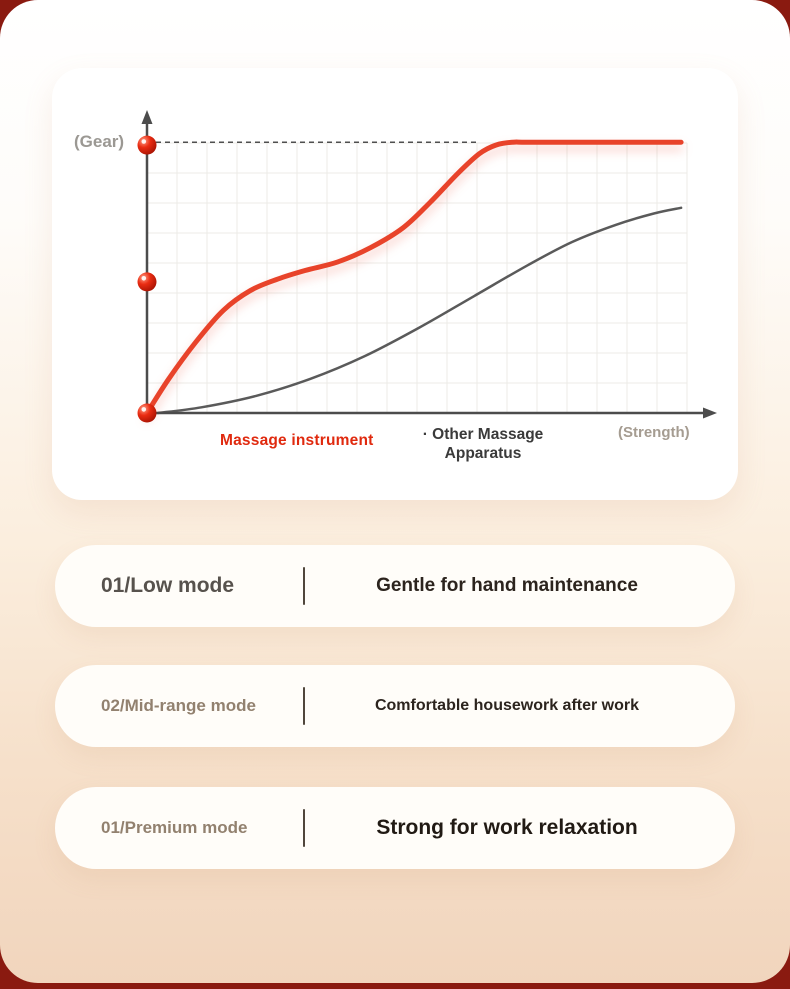 This screenshot has width=790, height=989. I want to click on x-axis-arrow-icon, so click(710, 413).